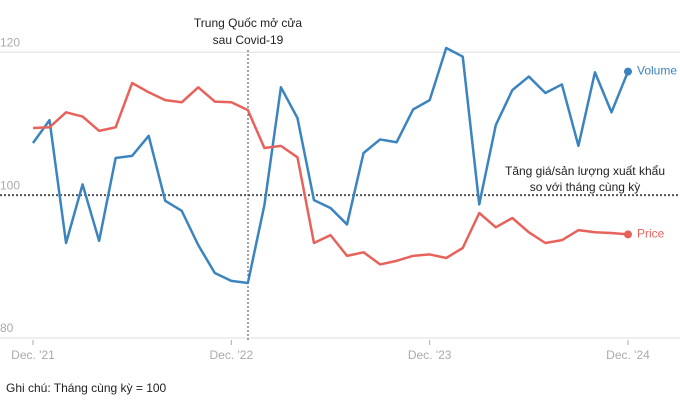  What do you see at coordinates (232, 355) in the screenshot?
I see `x-tick-label: Dec. '22` at bounding box center [232, 355].